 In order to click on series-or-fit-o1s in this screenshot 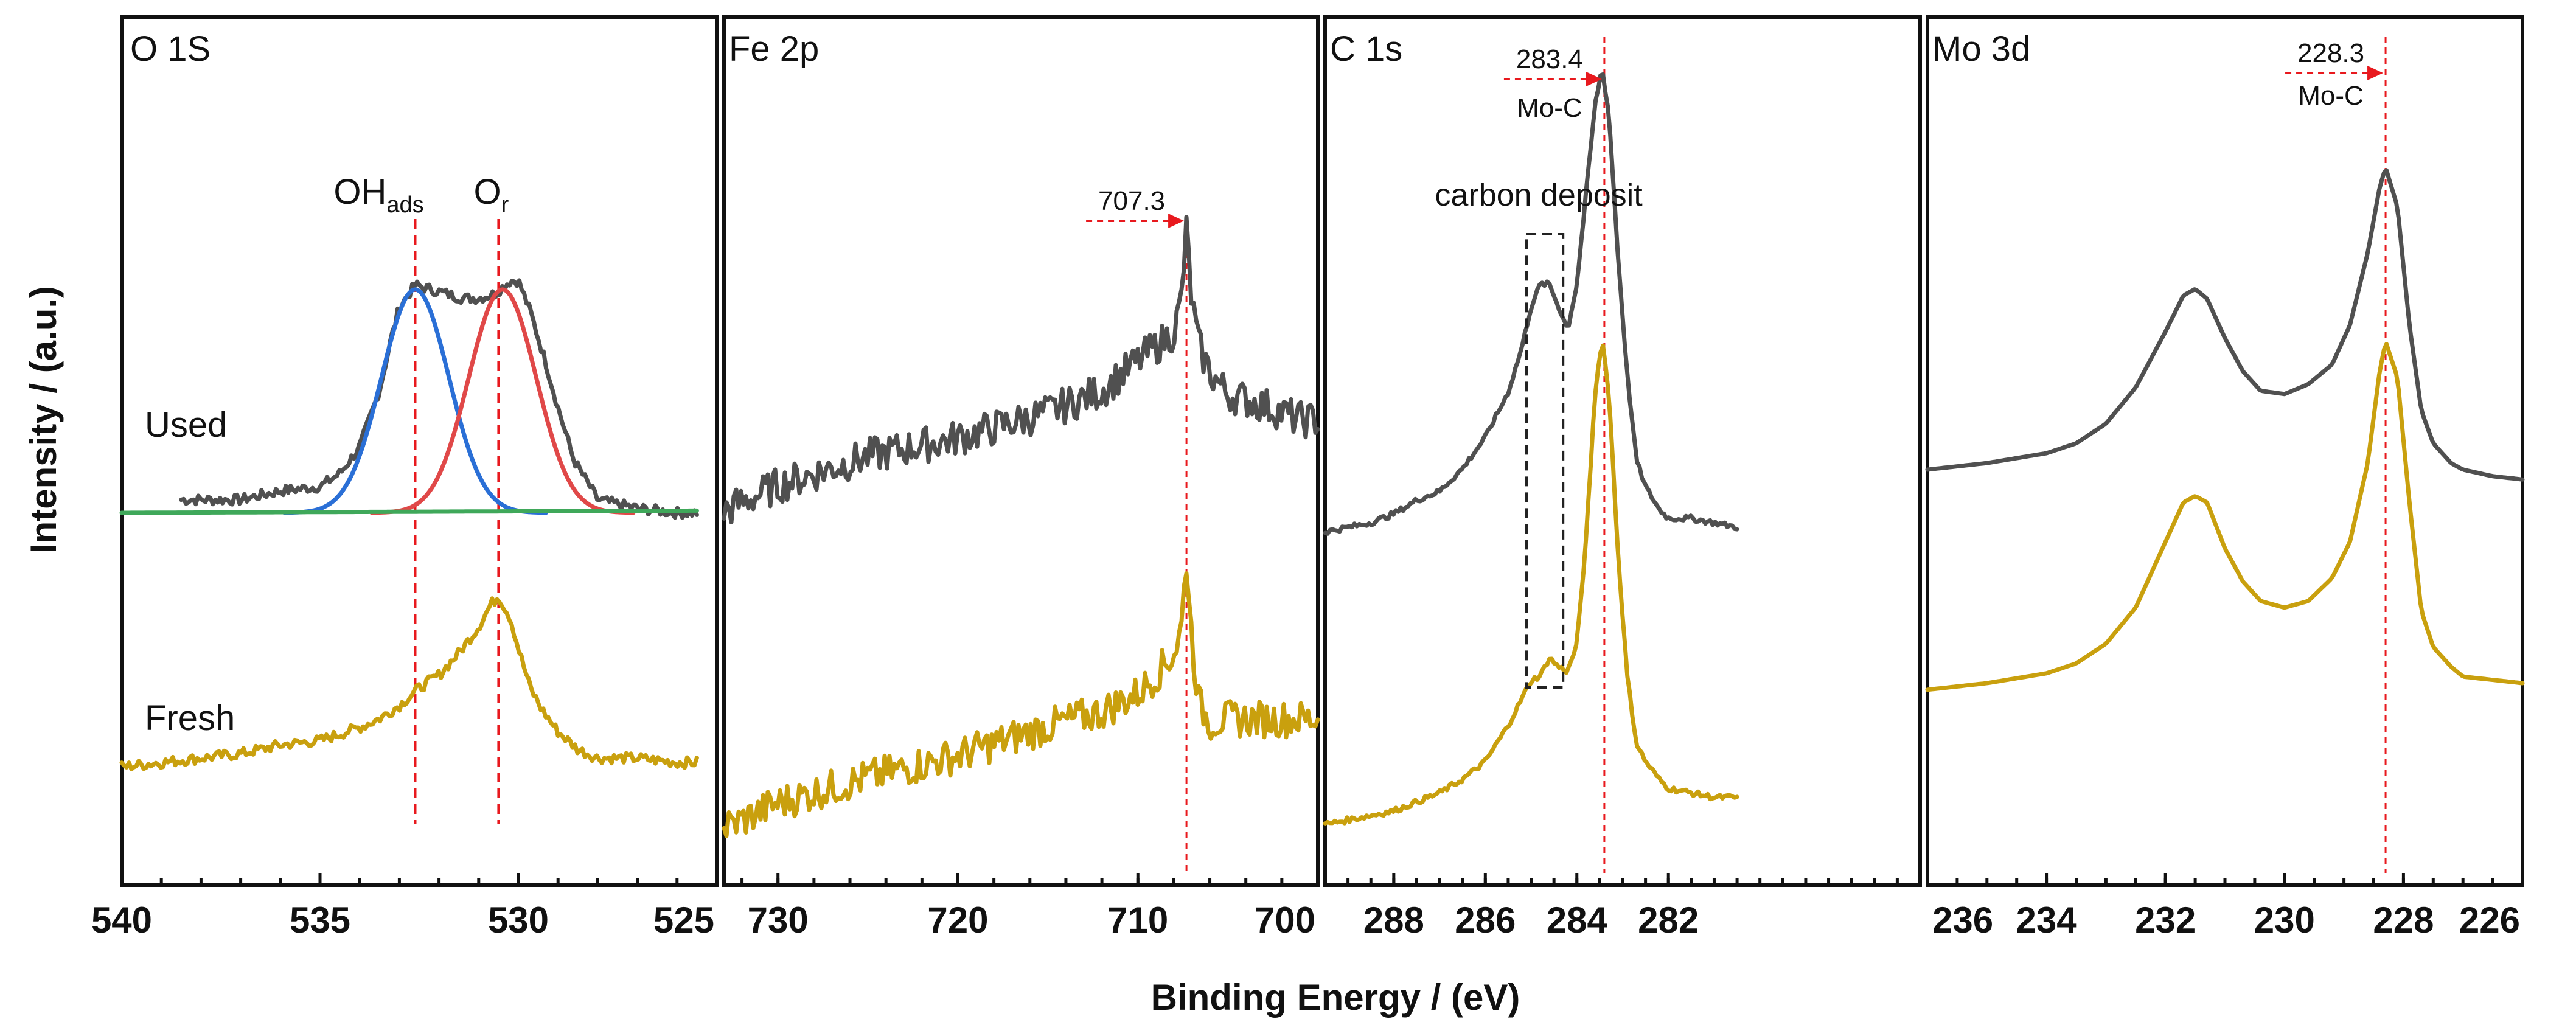, I will do `click(502, 401)`.